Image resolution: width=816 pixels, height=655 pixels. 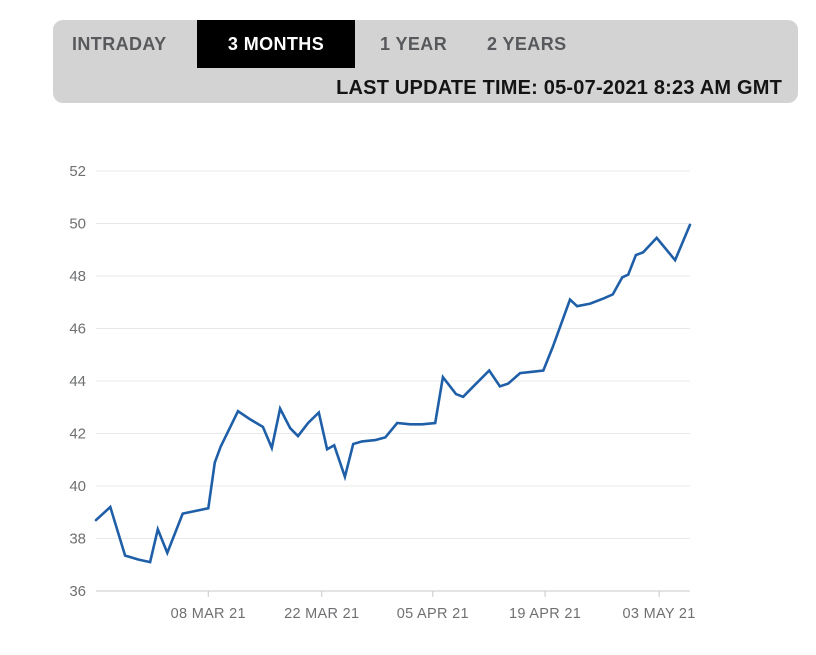 What do you see at coordinates (77, 224) in the screenshot?
I see `y-tick-label: 50` at bounding box center [77, 224].